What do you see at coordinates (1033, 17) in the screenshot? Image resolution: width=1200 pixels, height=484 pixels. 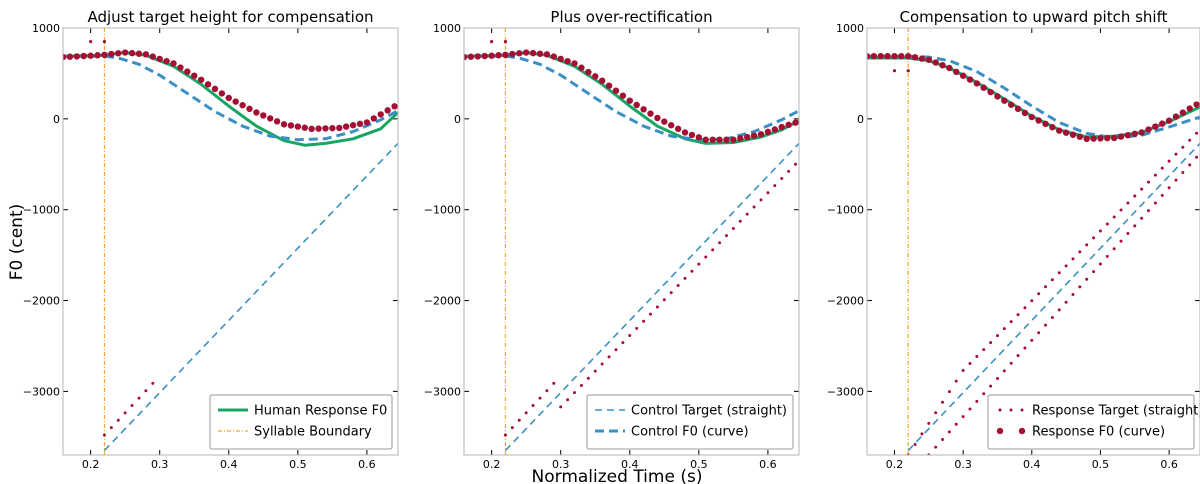 I see `chart-title: Compensation to upward pitch shift` at bounding box center [1033, 17].